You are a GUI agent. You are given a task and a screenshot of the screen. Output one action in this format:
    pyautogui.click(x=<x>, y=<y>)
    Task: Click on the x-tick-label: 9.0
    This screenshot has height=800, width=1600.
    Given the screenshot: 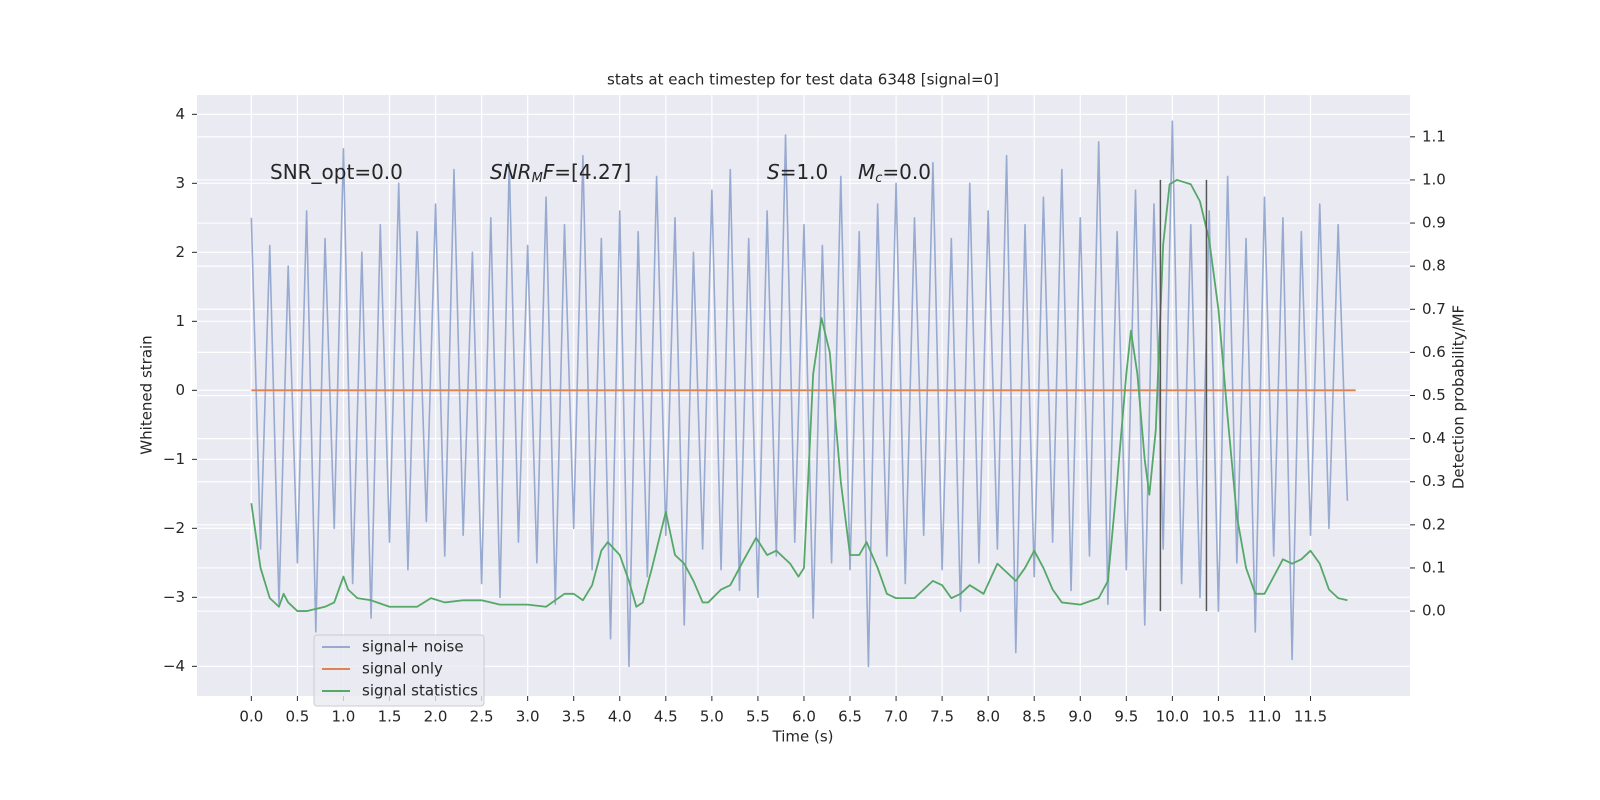 What is the action you would take?
    pyautogui.click(x=1080, y=717)
    